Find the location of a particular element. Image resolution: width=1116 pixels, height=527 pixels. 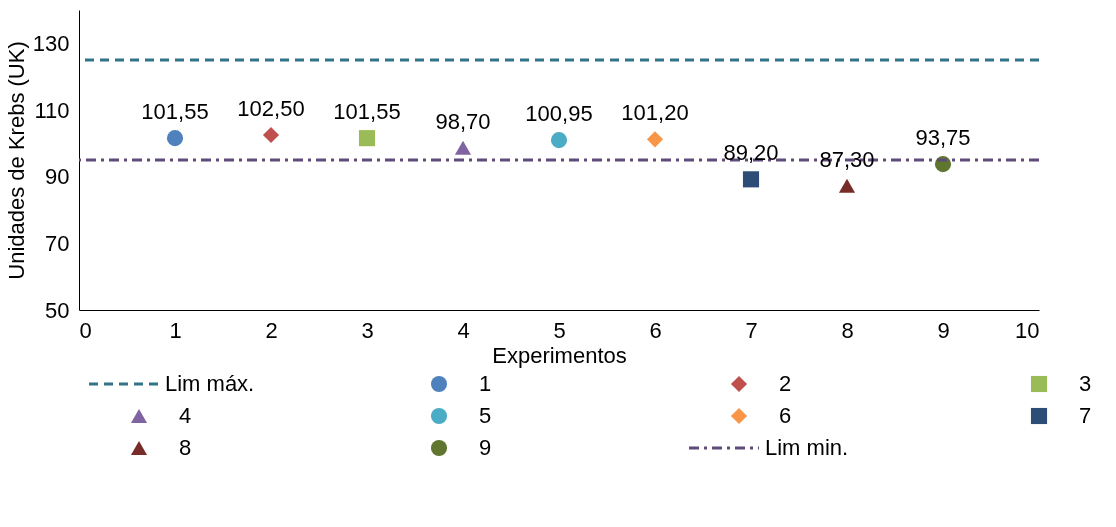

x-tick-label: 10 is located at coordinates (1027, 330).